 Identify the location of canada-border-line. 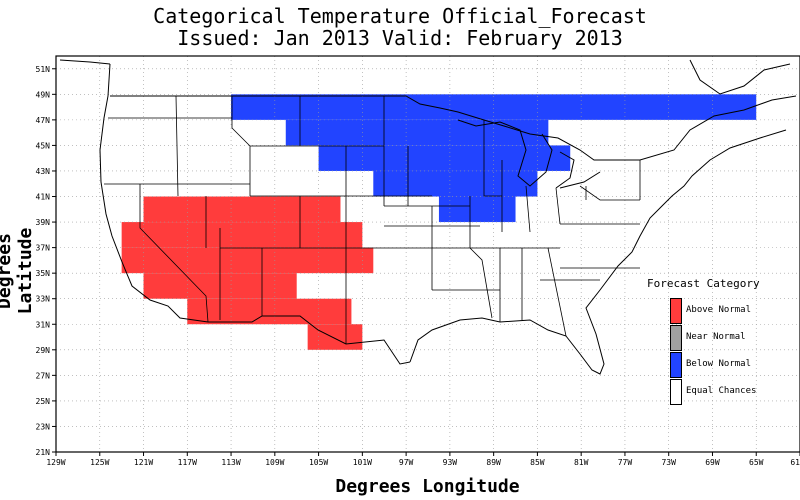
(453, 128).